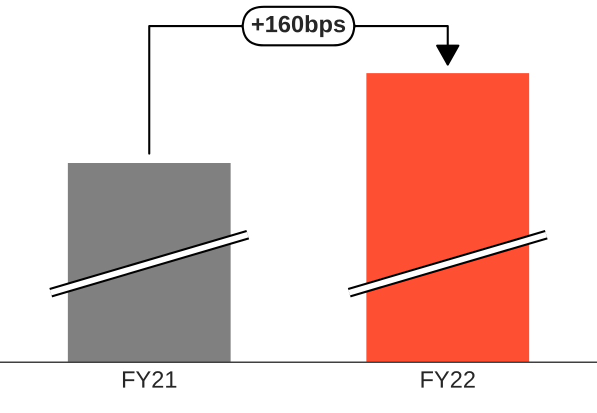  Describe the element at coordinates (448, 379) in the screenshot. I see `x-tick-label: FY22` at that location.